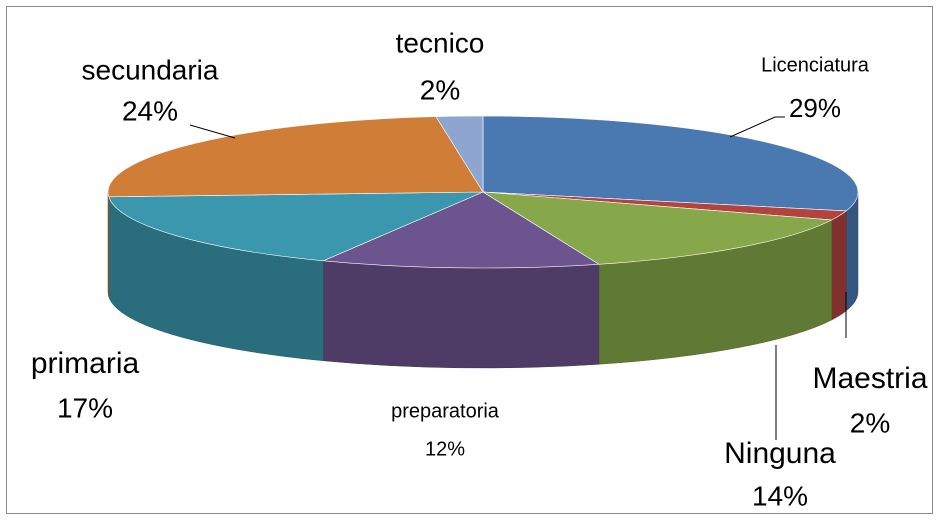 The height and width of the screenshot is (521, 939). What do you see at coordinates (869, 378) in the screenshot?
I see `slice-label: Maestria` at bounding box center [869, 378].